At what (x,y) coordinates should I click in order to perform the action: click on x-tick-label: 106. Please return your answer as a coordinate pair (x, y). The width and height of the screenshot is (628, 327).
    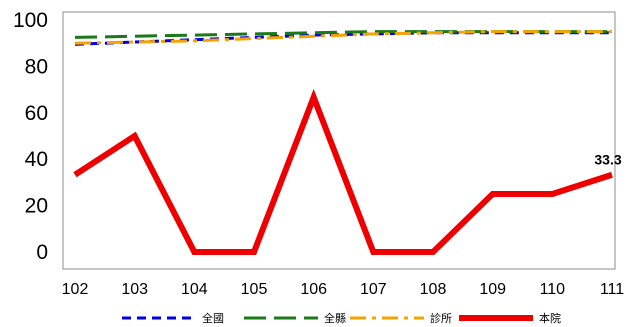
    Looking at the image, I should click on (313, 289).